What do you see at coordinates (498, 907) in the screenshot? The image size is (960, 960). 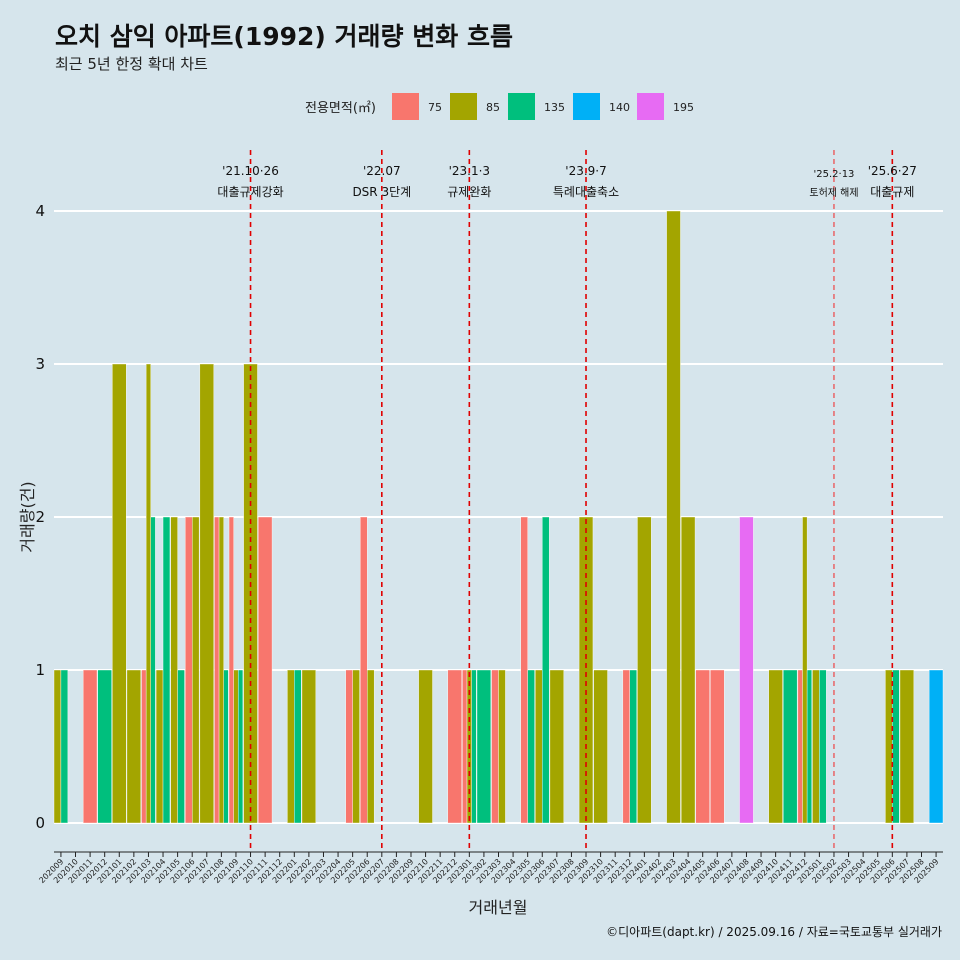 I see `x-axis-title: 거래년월` at bounding box center [498, 907].